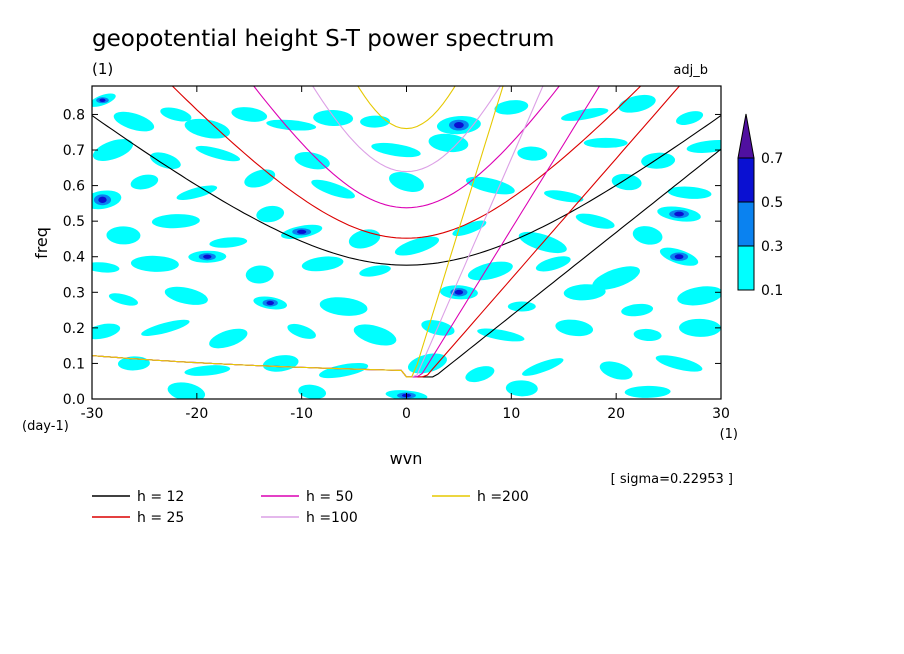 Image resolution: width=904 pixels, height=654 pixels. What do you see at coordinates (406, 108) in the screenshot?
I see `dispersion-curve-h200` at bounding box center [406, 108].